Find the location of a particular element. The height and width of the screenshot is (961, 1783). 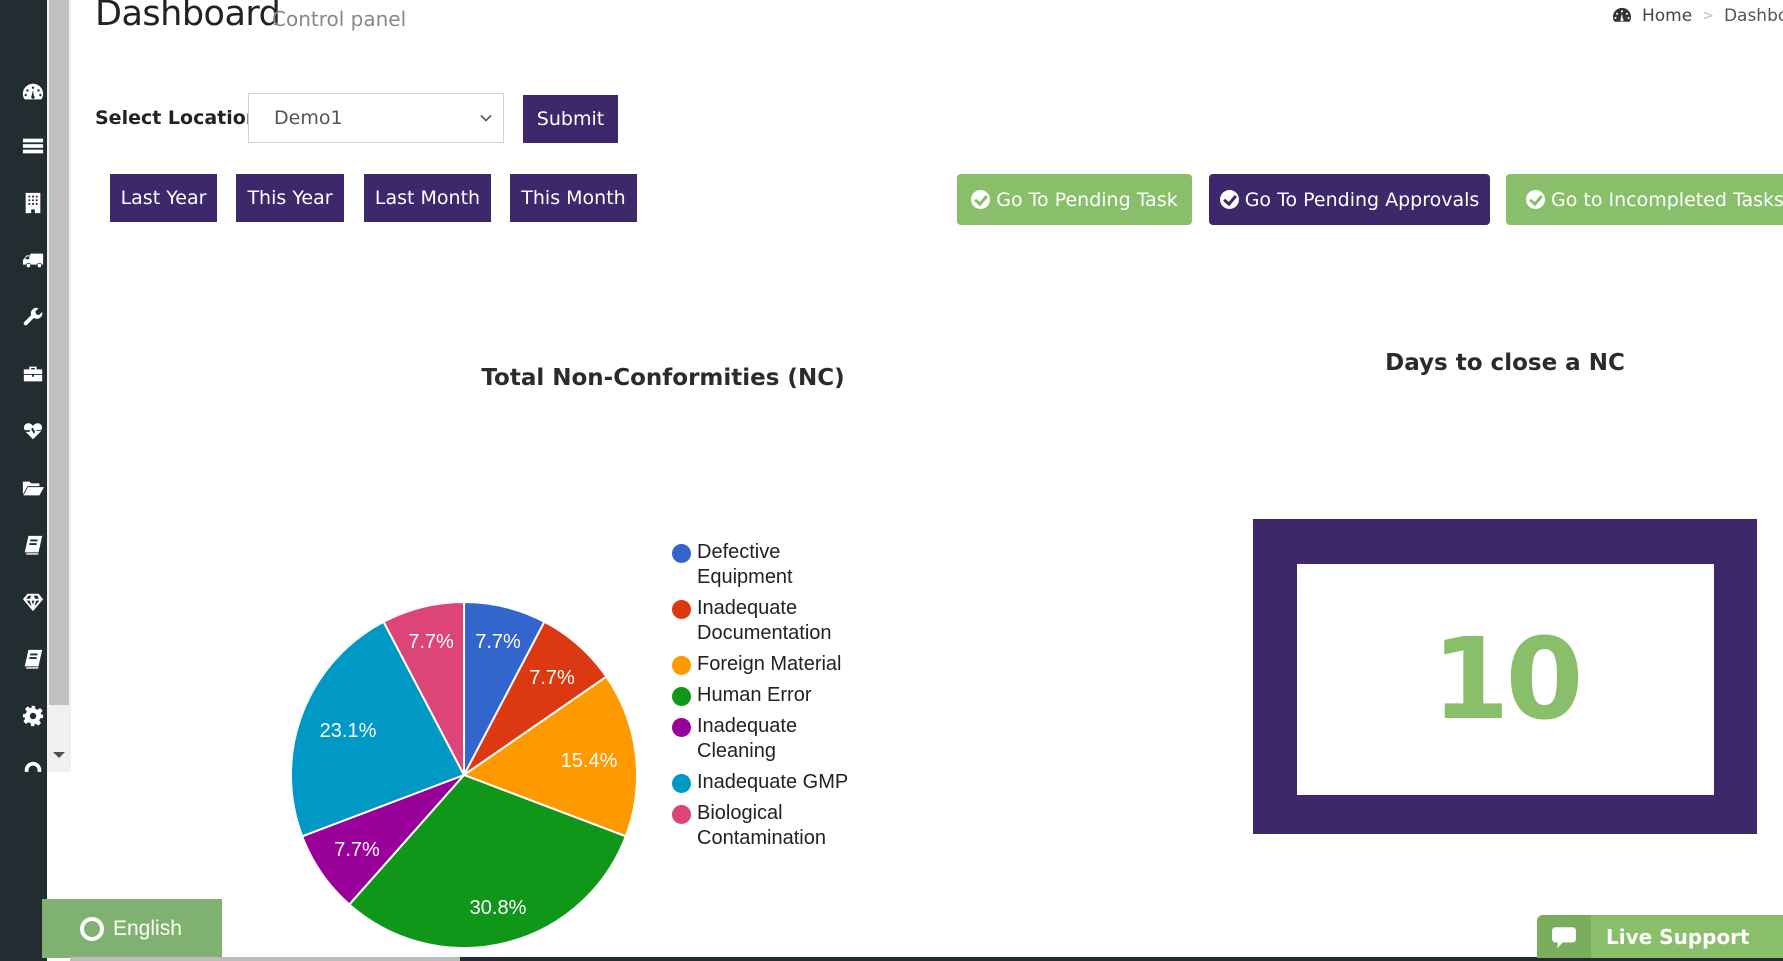

pie-slice-foreign-material is located at coordinates (551, 756).